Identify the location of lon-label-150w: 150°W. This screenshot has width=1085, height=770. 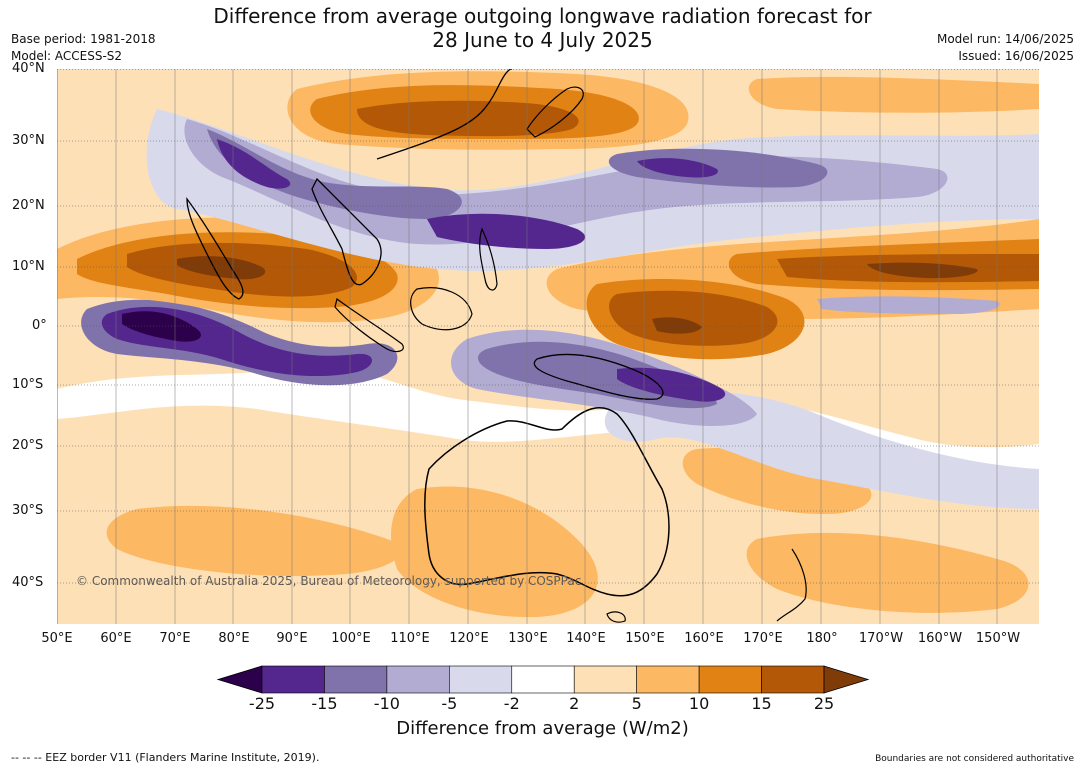
(998, 638).